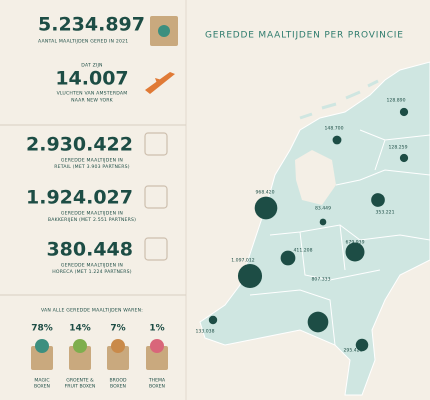 This screenshot has width=430, height=400. Describe the element at coordinates (91, 272) in the screenshot. I see `sector-label: HORECA (MET 1.224 PARTNERS)` at that location.